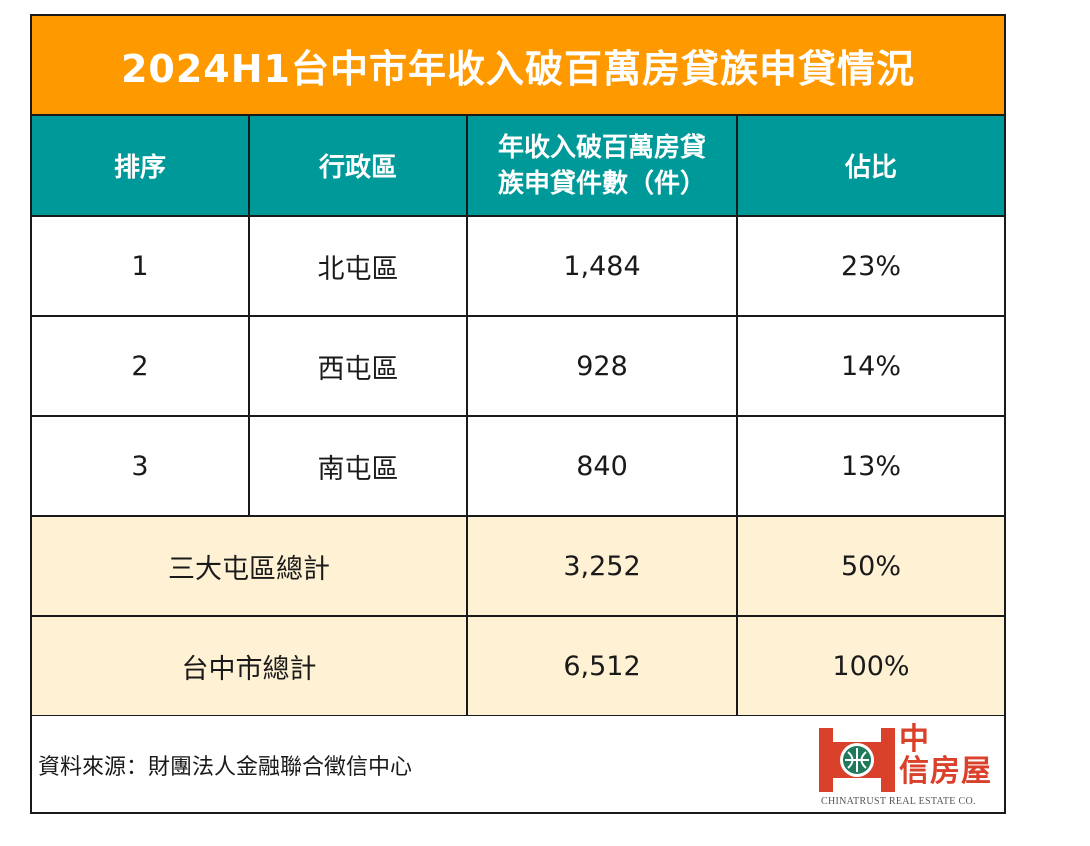 The width and height of the screenshot is (1090, 846). What do you see at coordinates (870, 566) in the screenshot?
I see `total-share-cell: 50%` at bounding box center [870, 566].